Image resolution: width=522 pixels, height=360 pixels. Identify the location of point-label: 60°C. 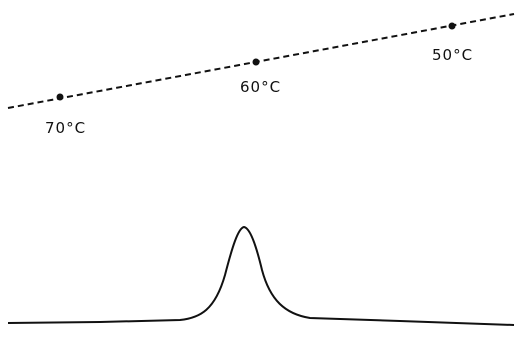
(260, 87).